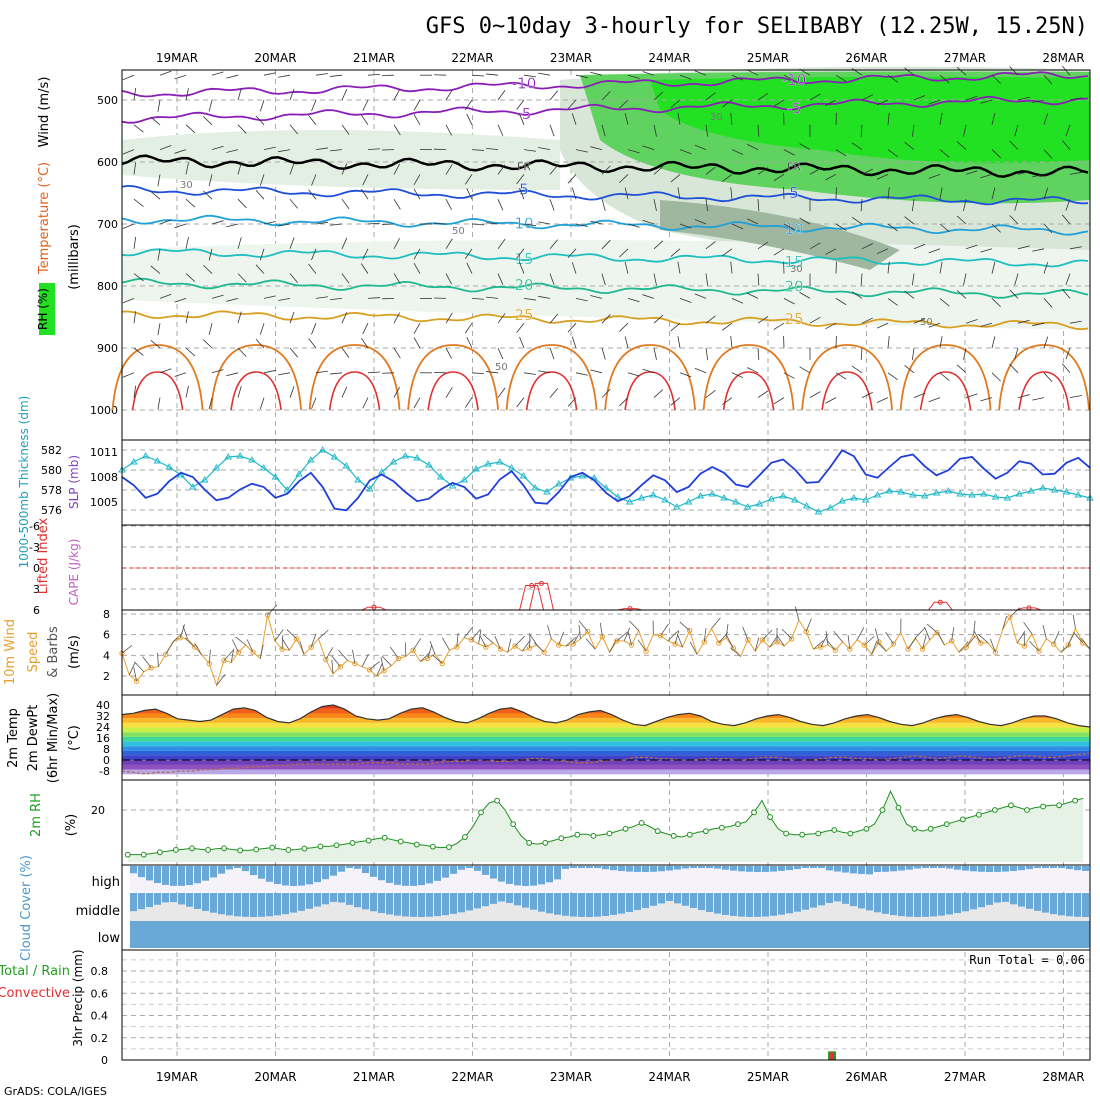  I want to click on temperature-contour-loop, so click(354, 391).